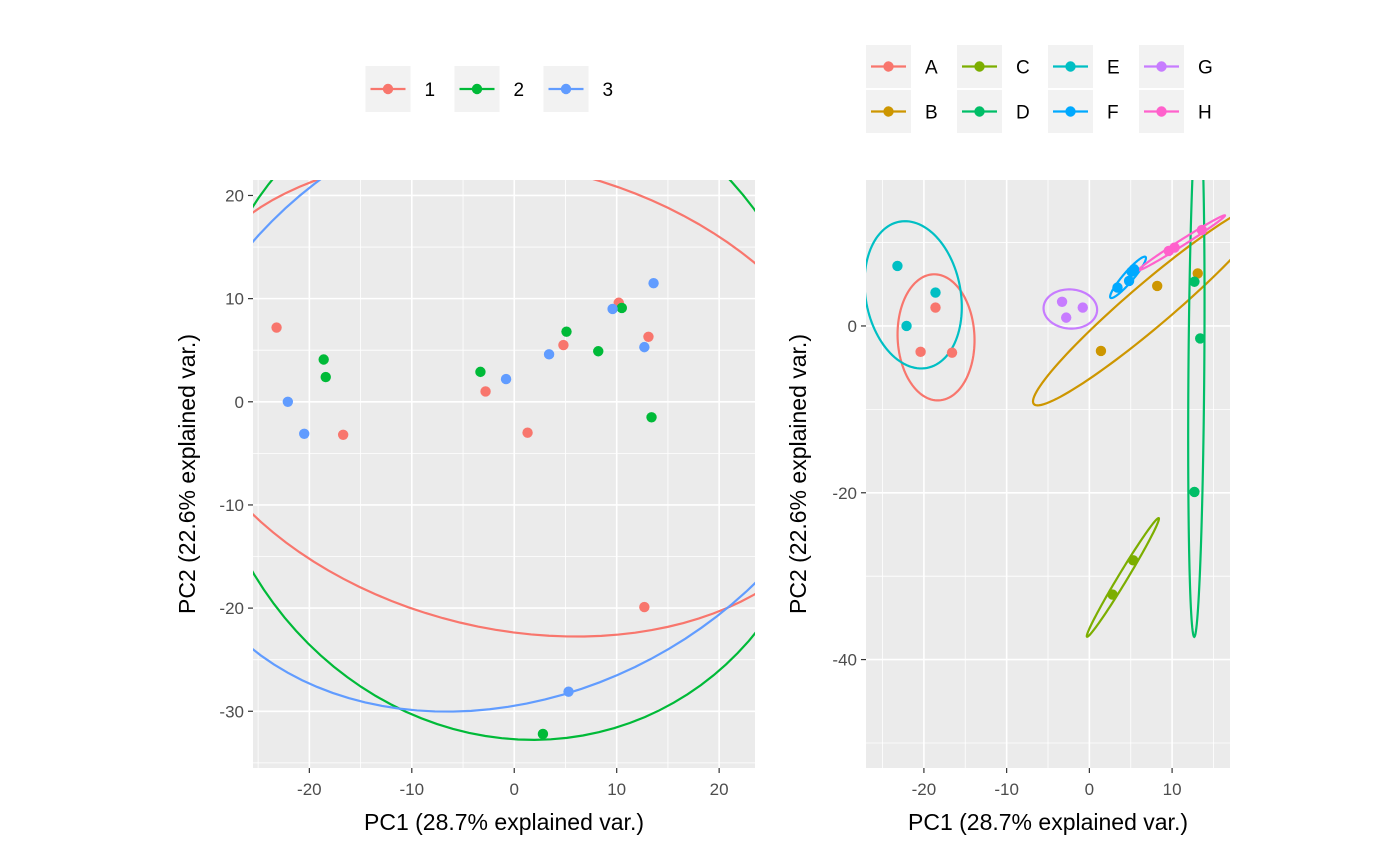  What do you see at coordinates (1070, 309) in the screenshot?
I see `ellipse-group-G` at bounding box center [1070, 309].